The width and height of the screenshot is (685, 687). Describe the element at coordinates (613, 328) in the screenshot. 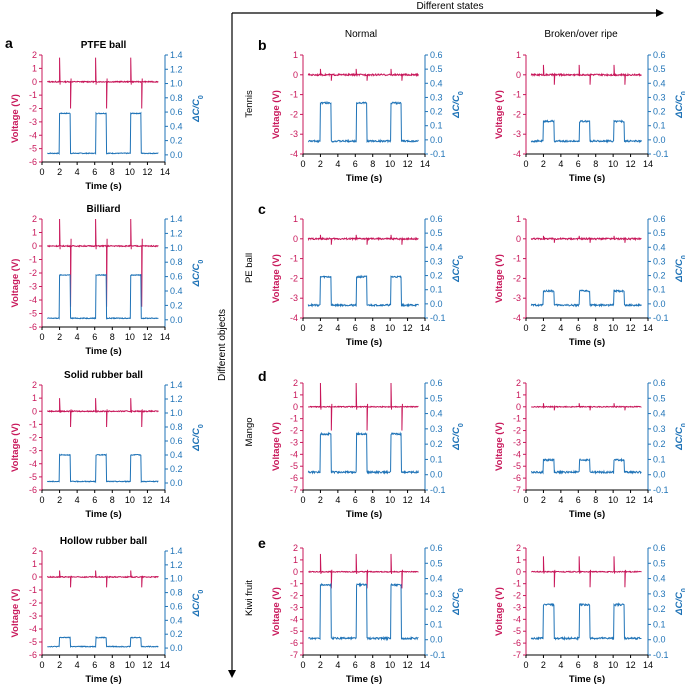

I see `x-tick-label: 10` at that location.